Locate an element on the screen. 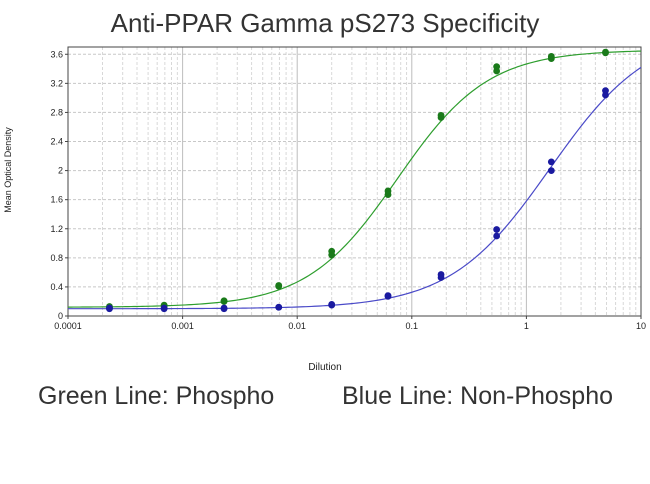  legend-caption-phospho: Green Line: Phospho is located at coordinates (156, 396).